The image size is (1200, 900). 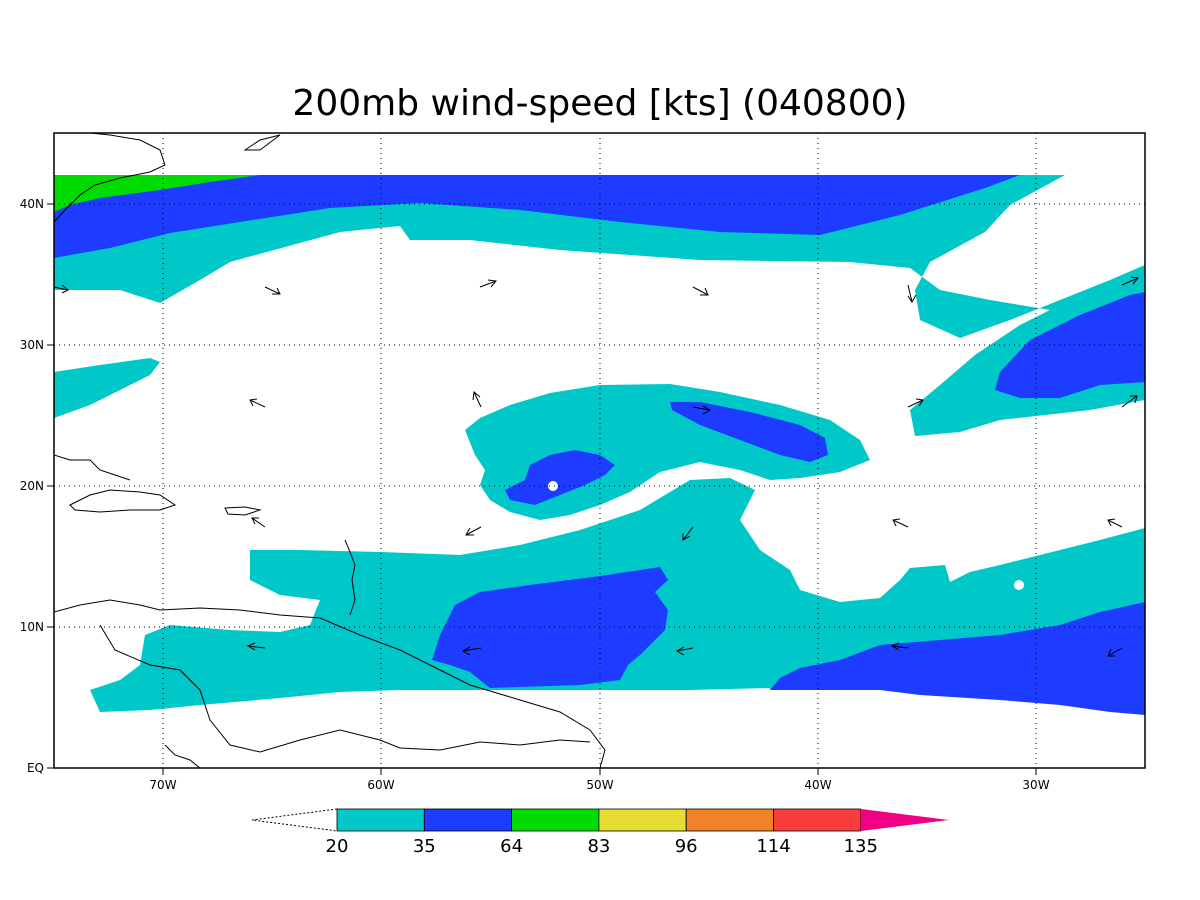 I want to click on colorbar-boxes, so click(x=642, y=820).